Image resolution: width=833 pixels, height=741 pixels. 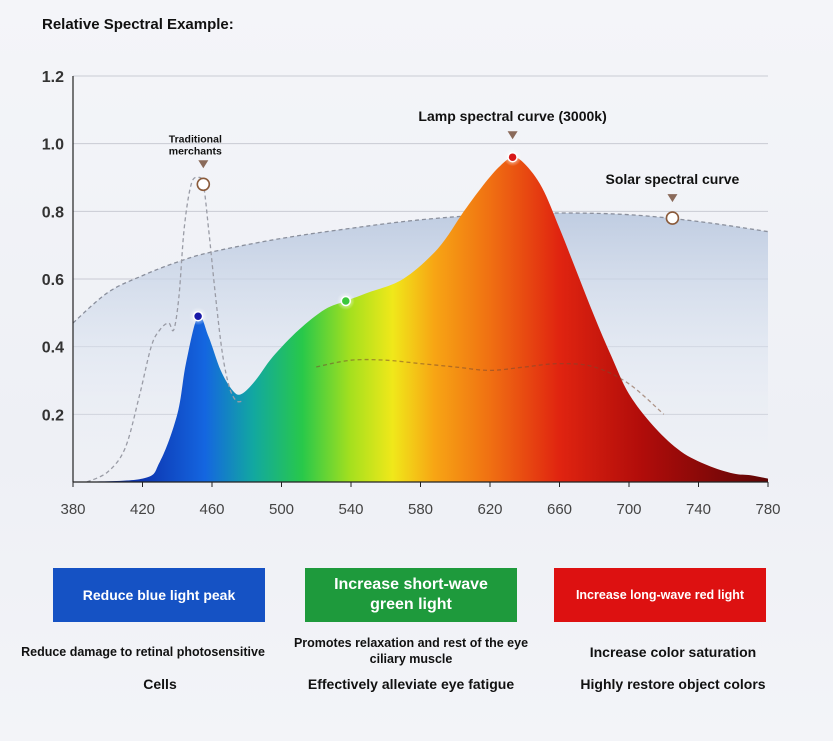 I want to click on traditional-label-line1: Traditional, so click(x=195, y=139).